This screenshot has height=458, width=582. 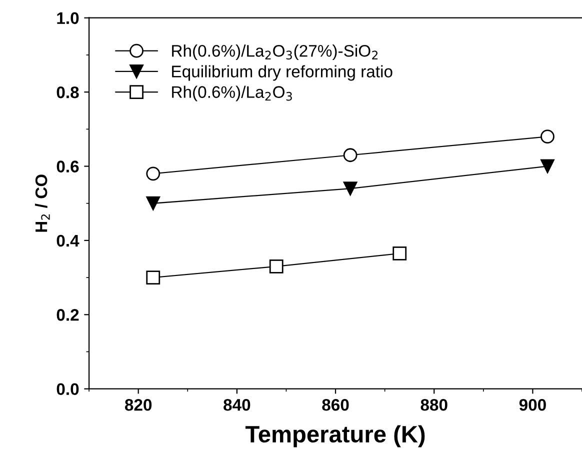 I want to click on y-tick-label: 1.0, so click(x=68, y=18).